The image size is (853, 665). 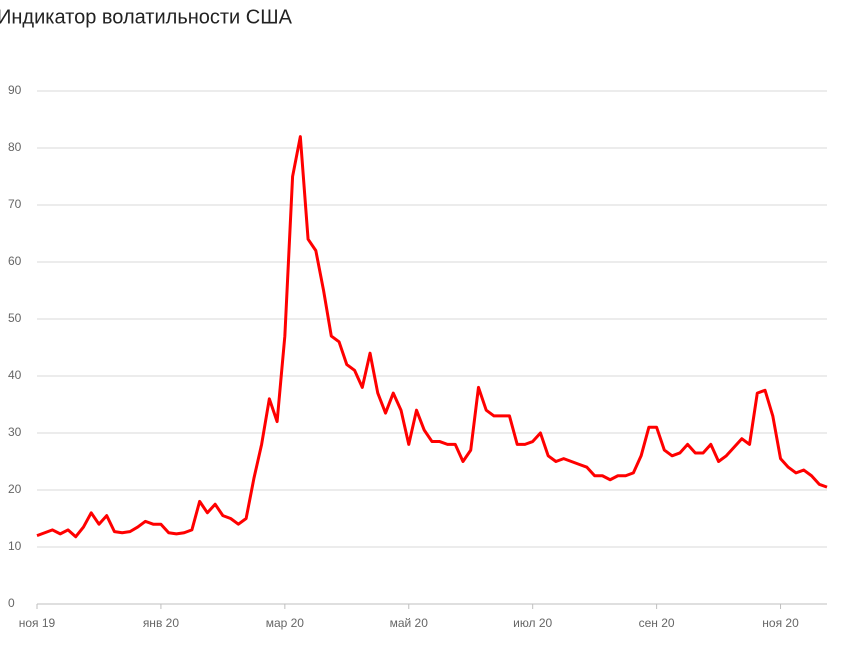 I want to click on x-tick-label: сен 20, so click(x=657, y=623).